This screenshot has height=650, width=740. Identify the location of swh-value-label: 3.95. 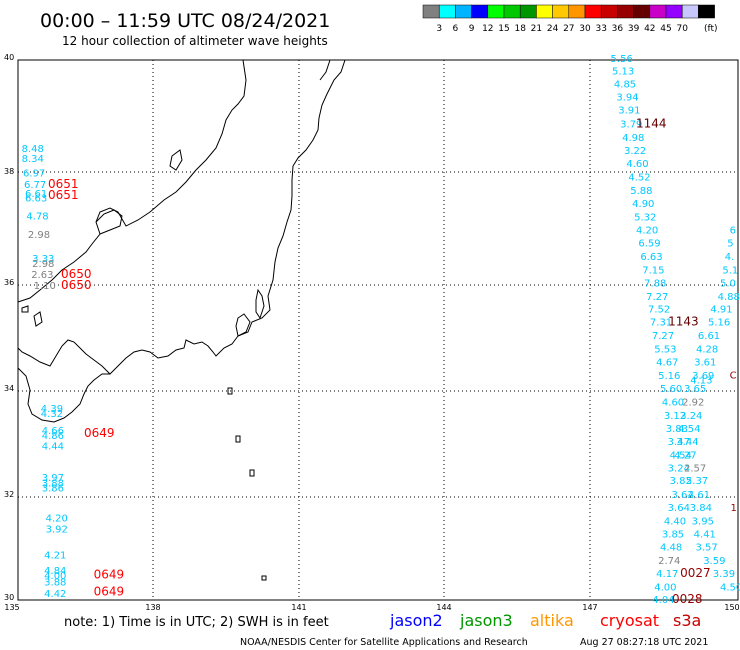
(703, 521).